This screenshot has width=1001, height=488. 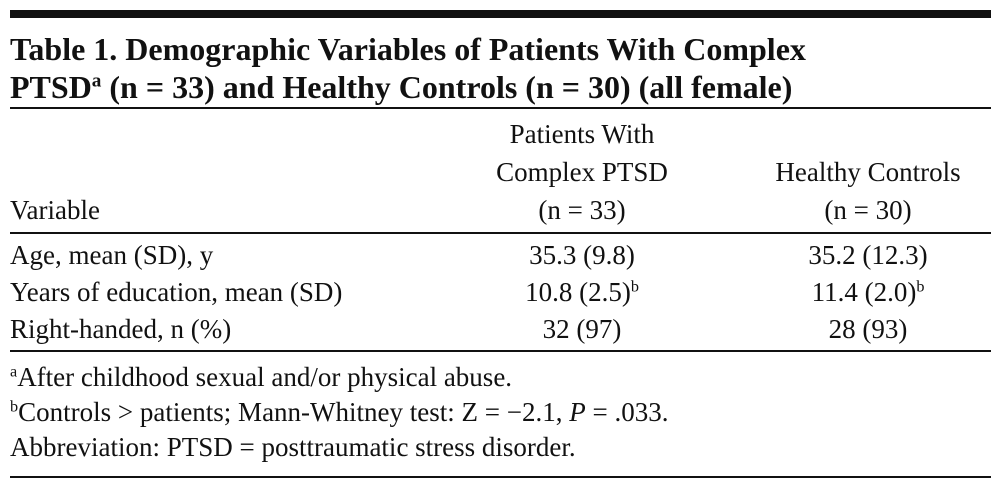 I want to click on cell-text: 35.3 (9.8), so click(x=582, y=255).